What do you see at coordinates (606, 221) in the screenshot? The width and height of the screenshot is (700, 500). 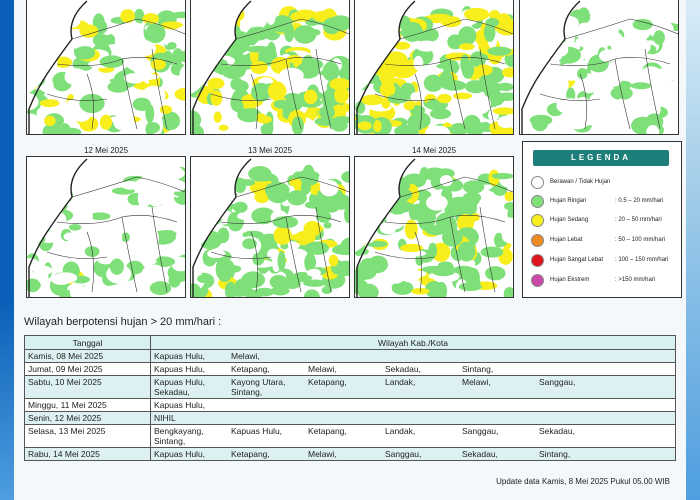 I see `legend-item: Hujan Sedang : 20 – 50 mm/hari` at bounding box center [606, 221].